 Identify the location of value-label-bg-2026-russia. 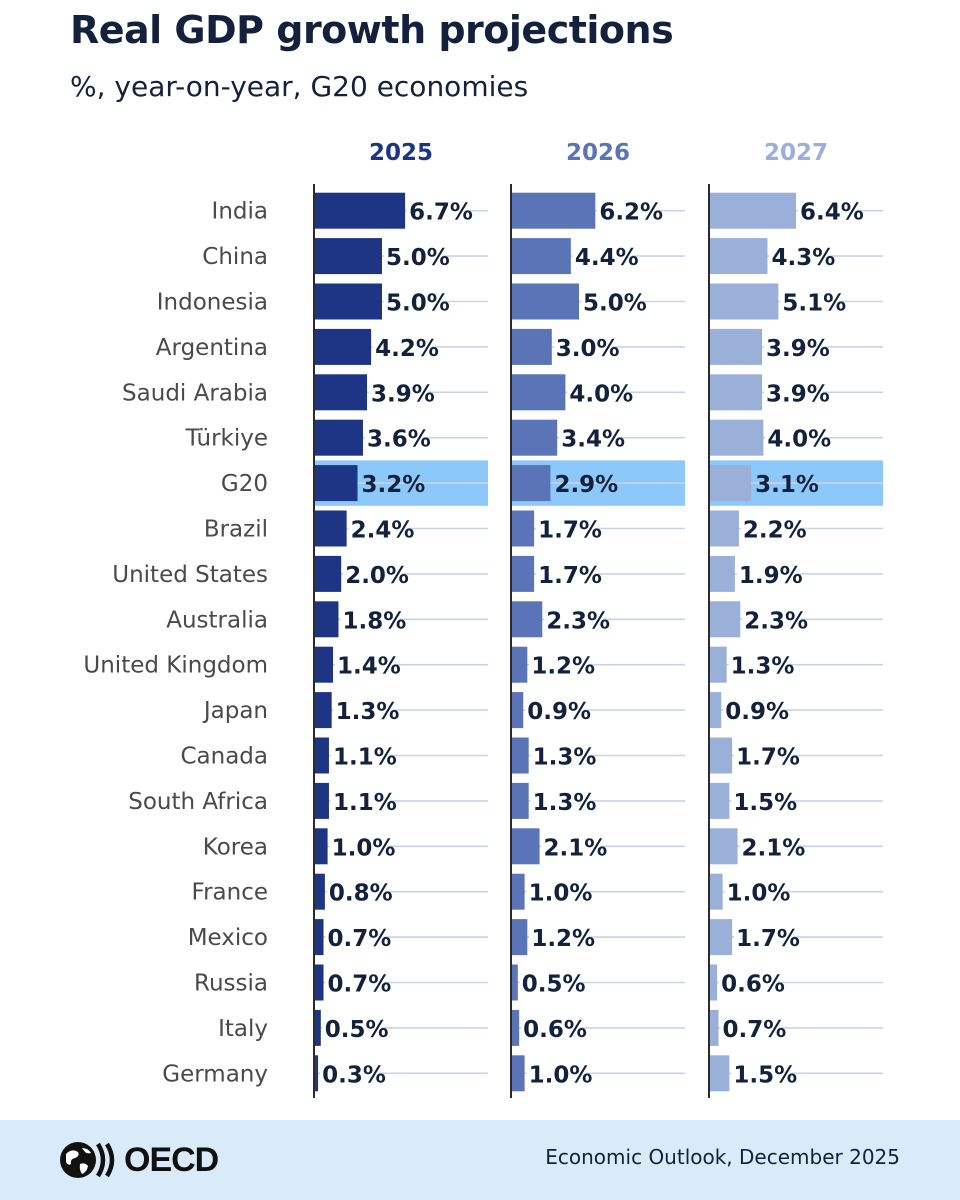
(549, 982).